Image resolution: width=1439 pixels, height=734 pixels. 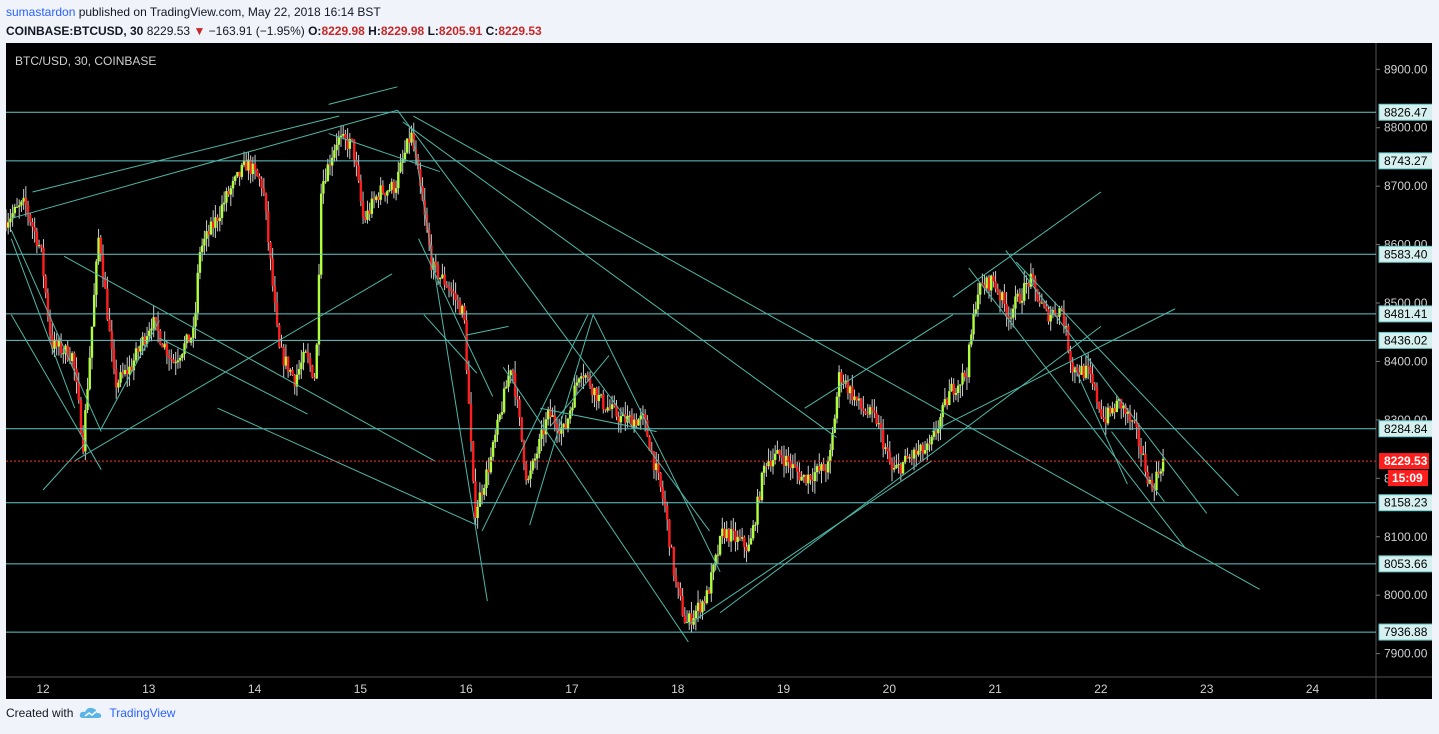 I want to click on last-price-value: 8229.53, so click(x=168, y=31).